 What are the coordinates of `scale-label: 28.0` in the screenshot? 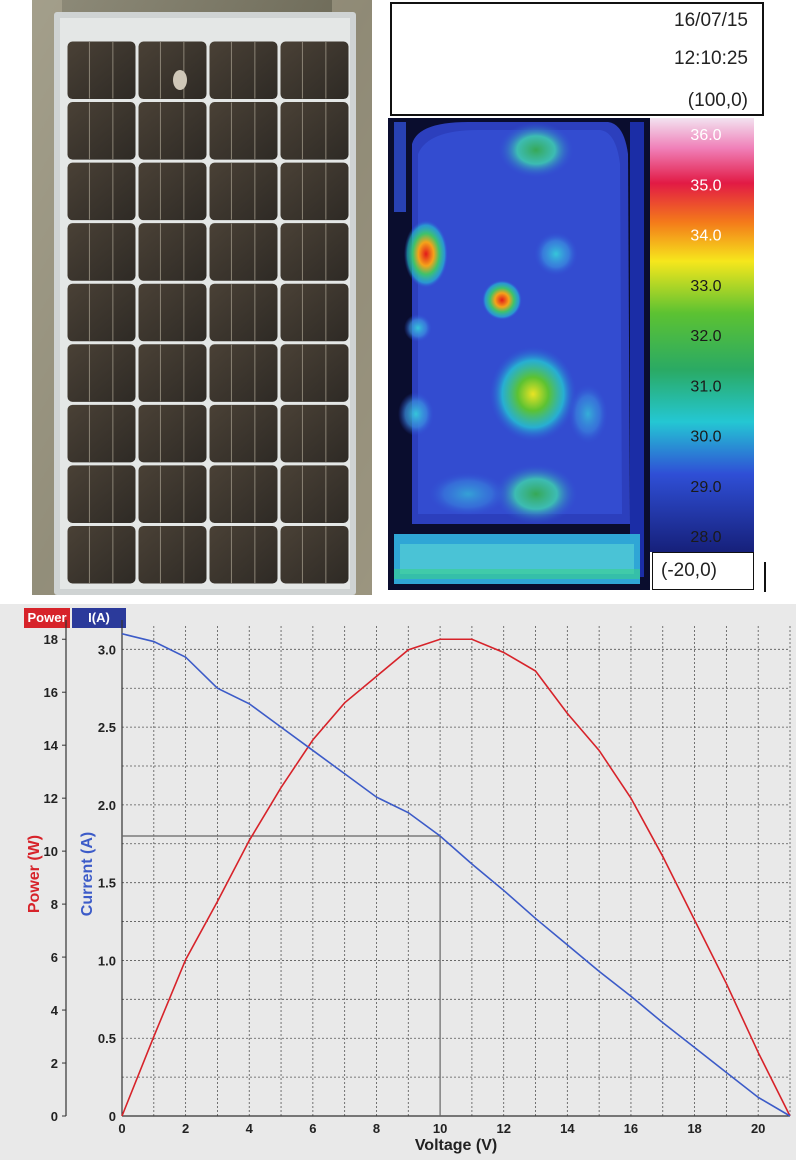 It's located at (705, 537).